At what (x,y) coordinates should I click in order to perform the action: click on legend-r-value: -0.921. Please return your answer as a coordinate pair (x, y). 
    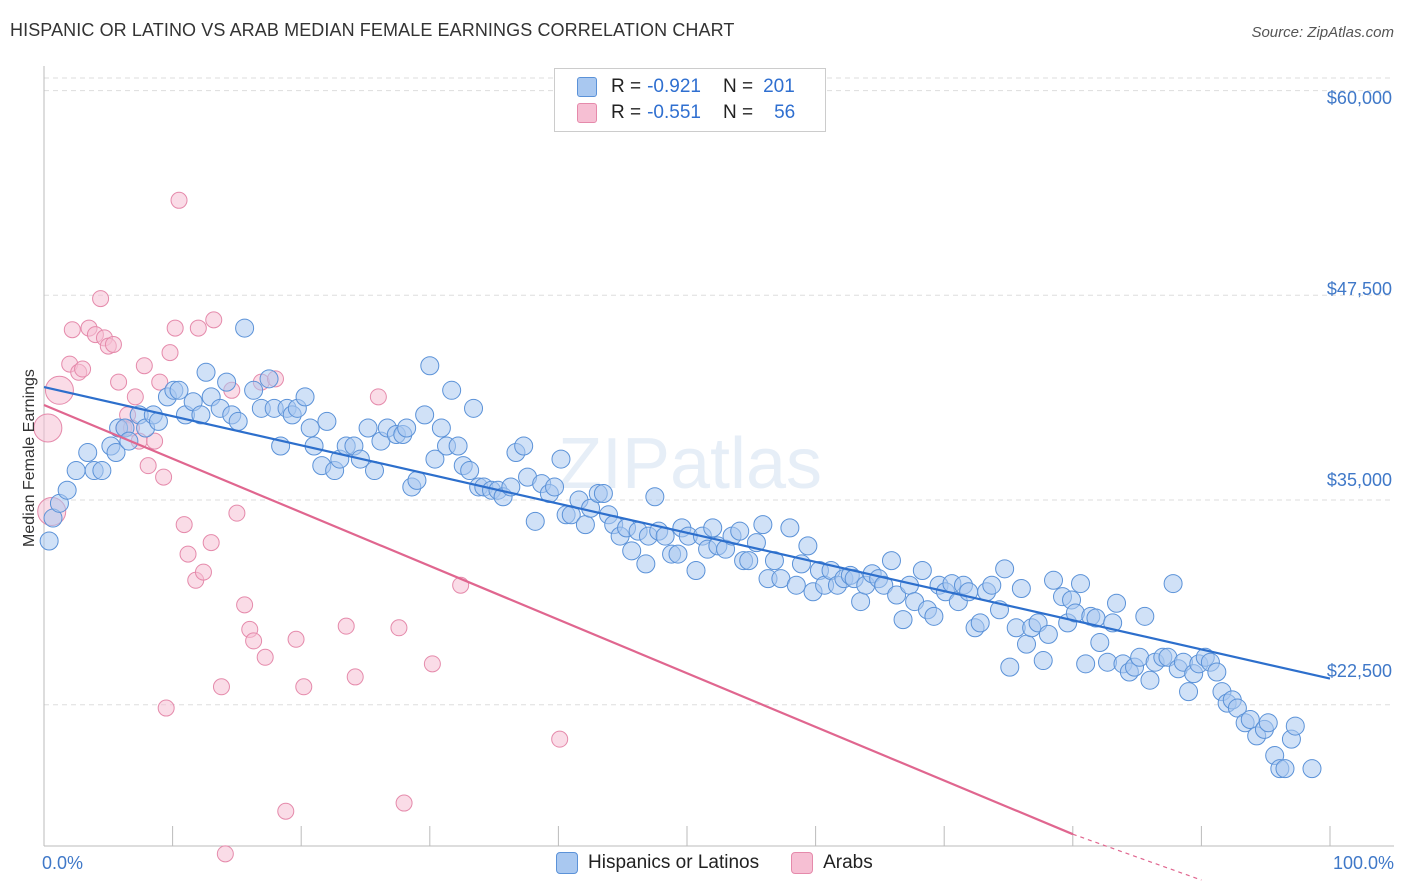
    Looking at the image, I should click on (674, 86).